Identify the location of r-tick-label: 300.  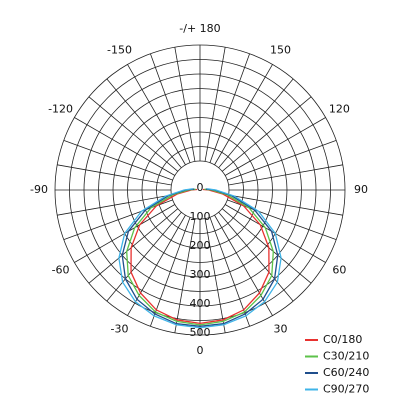
(200, 274).